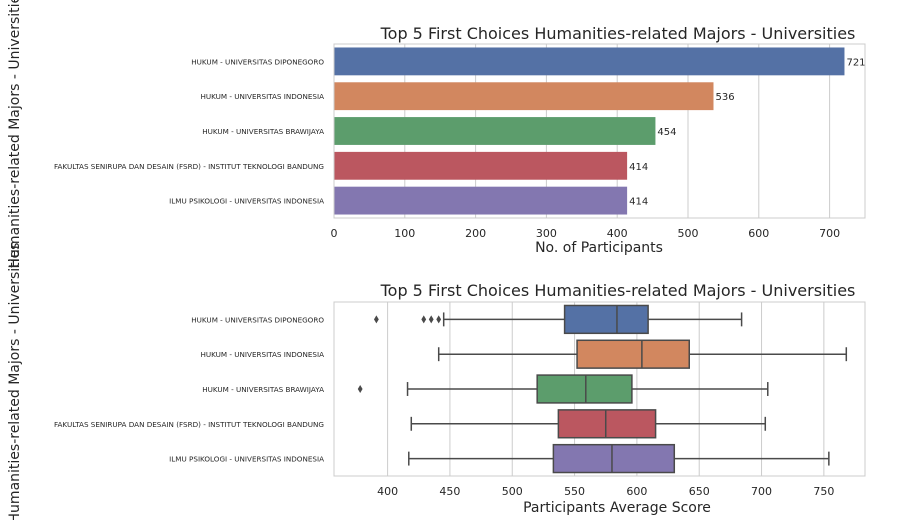 The image size is (908, 524). Describe the element at coordinates (605, 491) in the screenshot. I see `box-chart-x-ticks: 400 450 500 550 600 650 700 750` at that location.